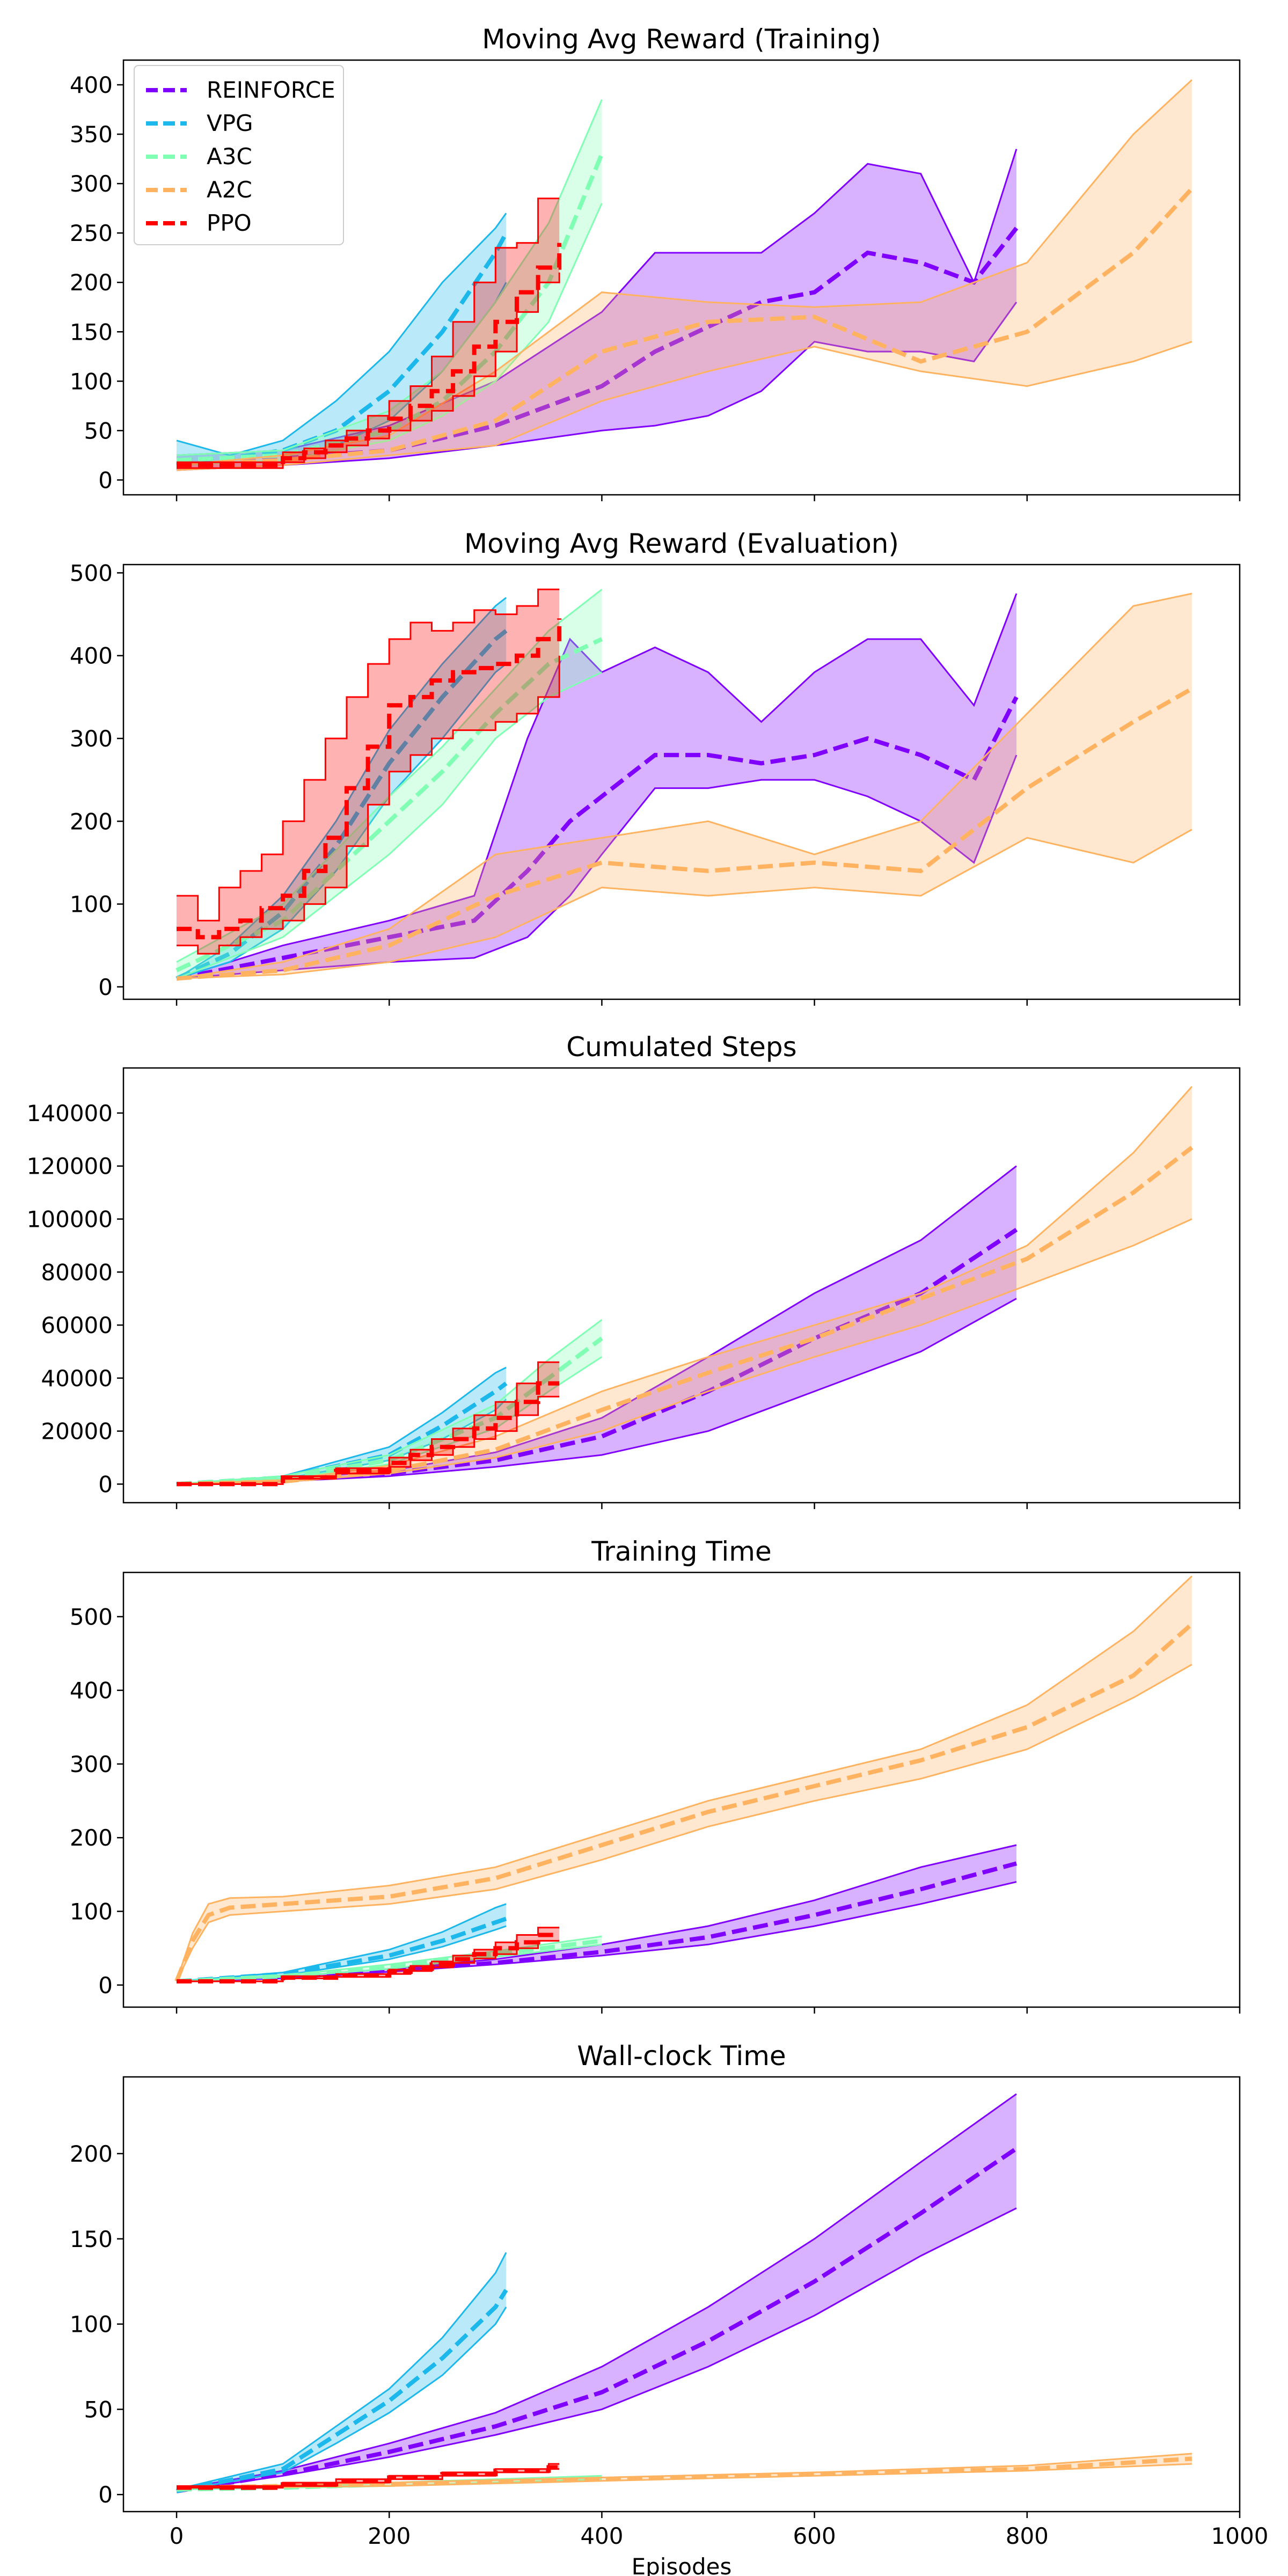 The width and height of the screenshot is (1288, 2576). What do you see at coordinates (683, 1823) in the screenshot?
I see `band-lower-a2c` at bounding box center [683, 1823].